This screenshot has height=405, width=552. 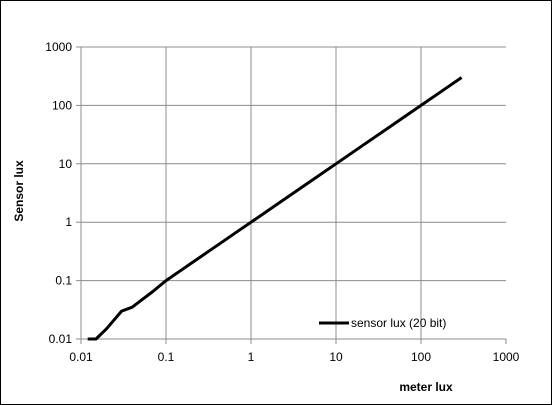 I want to click on x-tick-label: 100, so click(x=421, y=357).